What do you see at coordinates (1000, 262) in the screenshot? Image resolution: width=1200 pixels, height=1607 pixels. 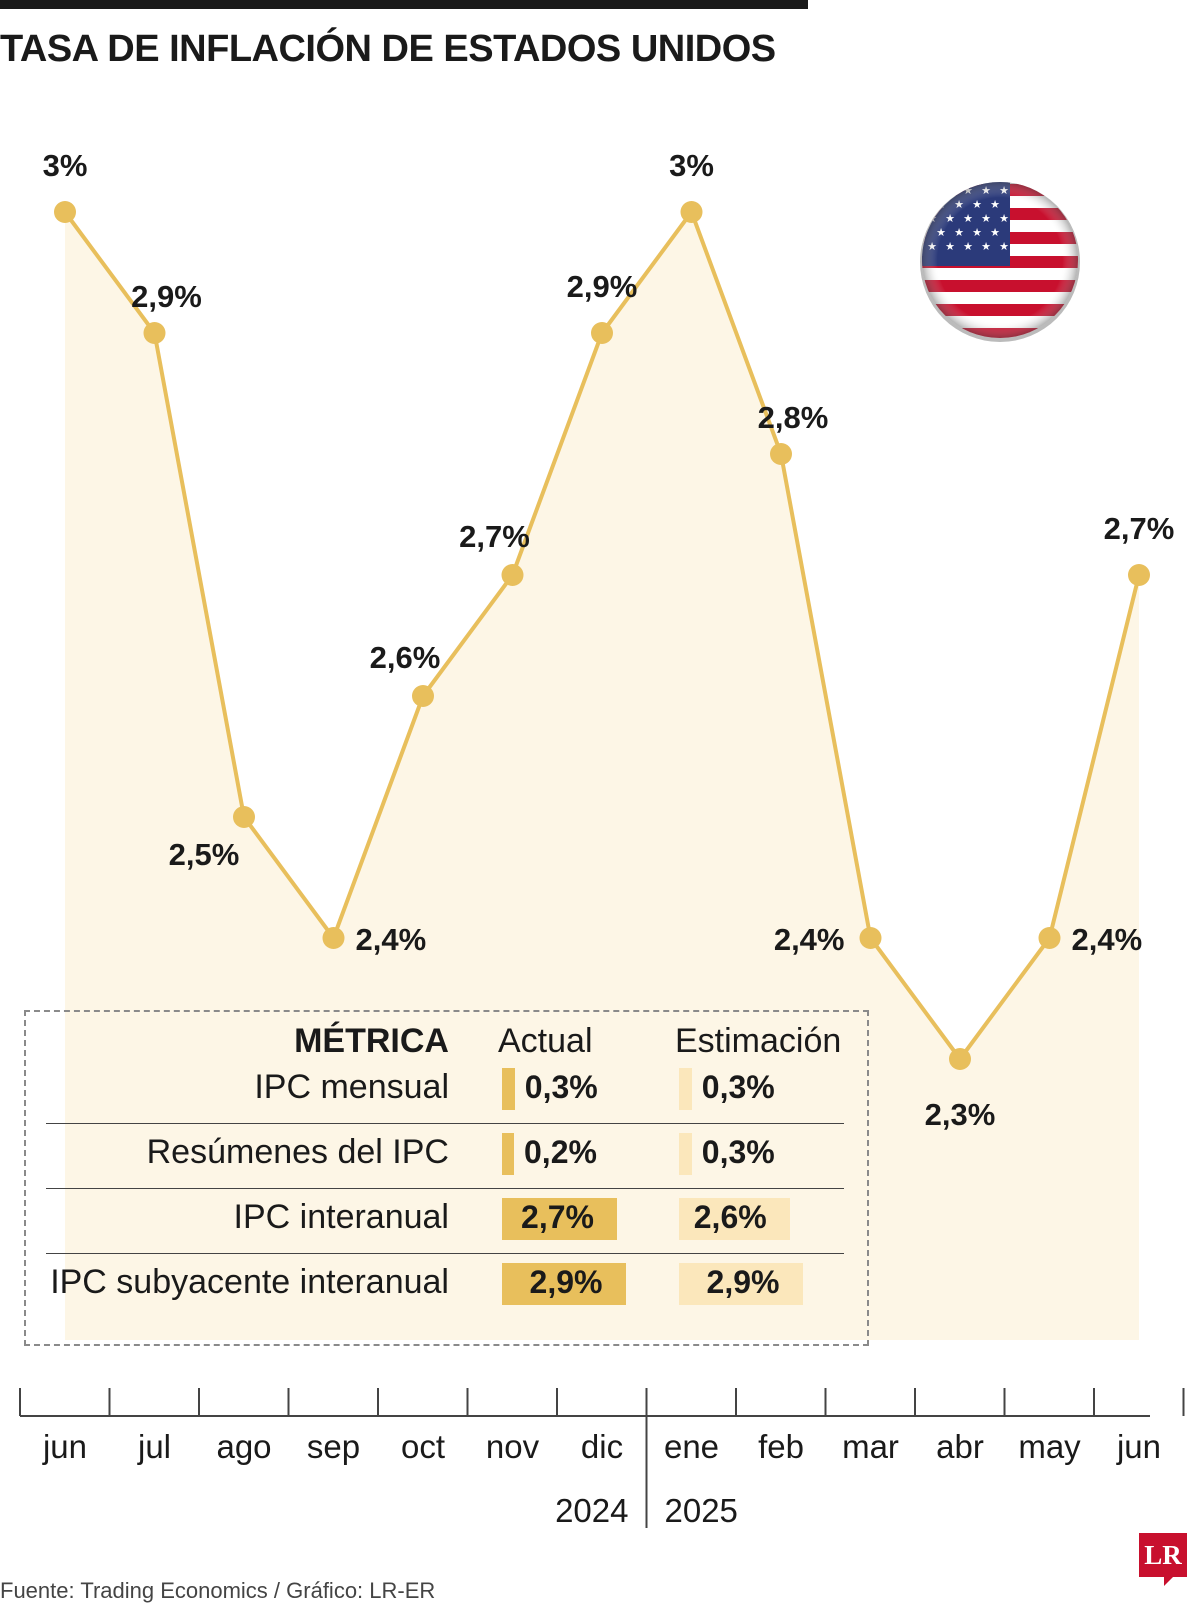 I see `us-flag-icon: ★★★★★ ★★★★ ★★★★★ ★★★★ ★★★★★` at bounding box center [1000, 262].